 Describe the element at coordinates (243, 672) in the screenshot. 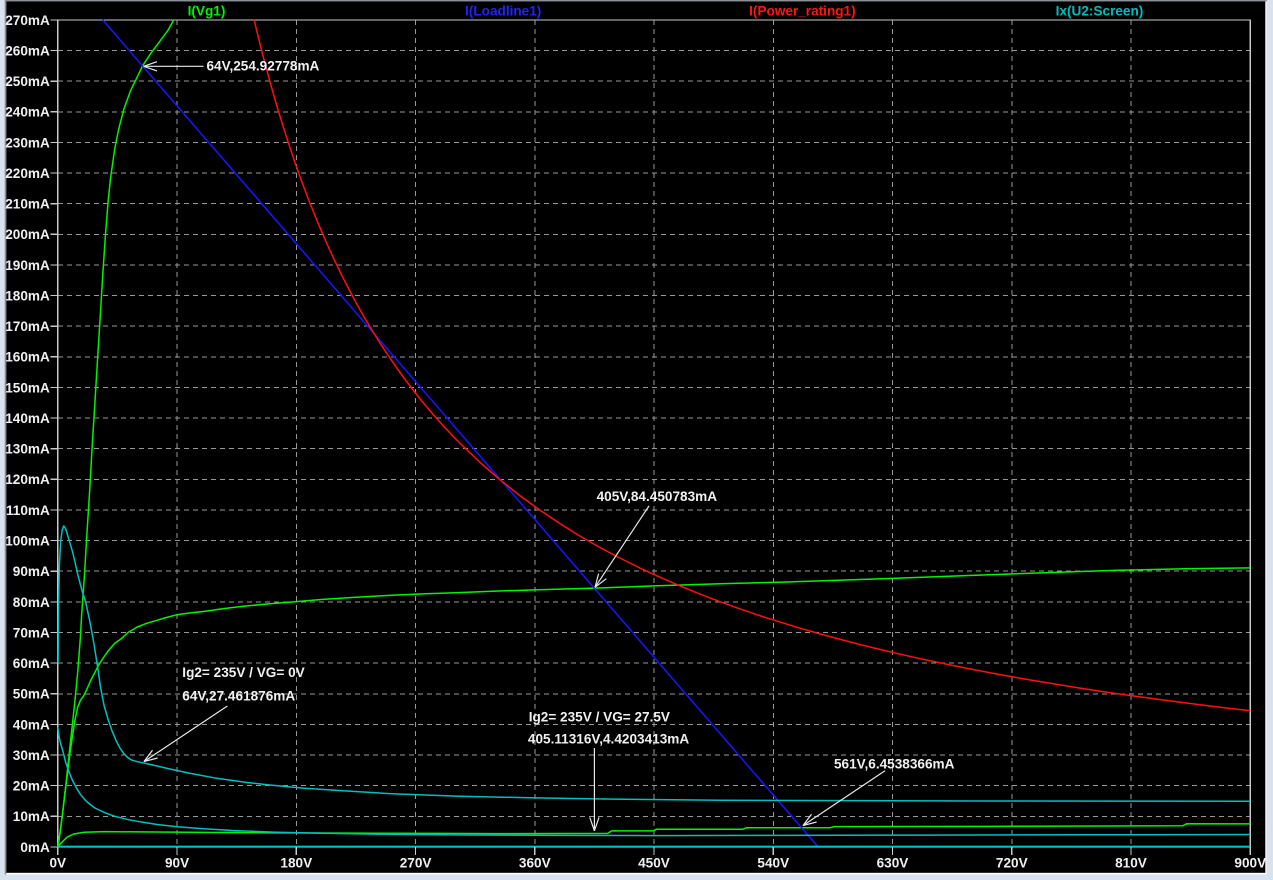

I see `svg-text: Ig2= 235V / VG= 0V` at that location.